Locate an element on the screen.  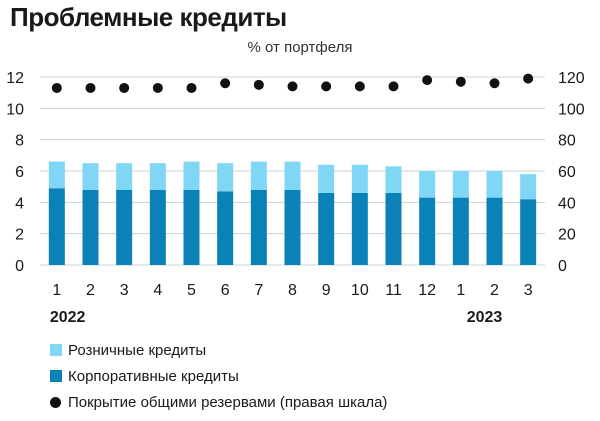
x-tick-label: 10 is located at coordinates (360, 290).